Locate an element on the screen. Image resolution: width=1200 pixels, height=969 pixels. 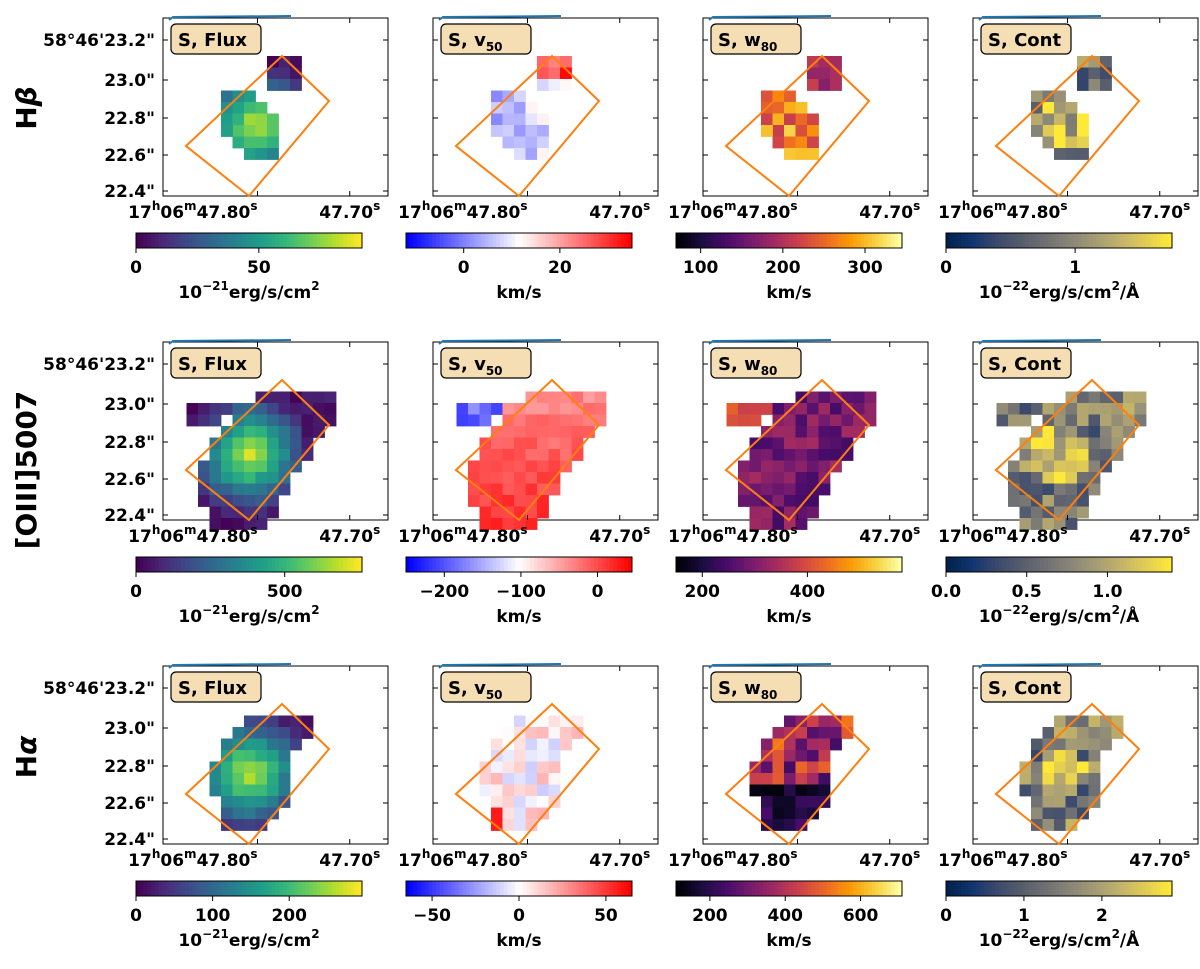
colorbar-frame is located at coordinates (789, 564).